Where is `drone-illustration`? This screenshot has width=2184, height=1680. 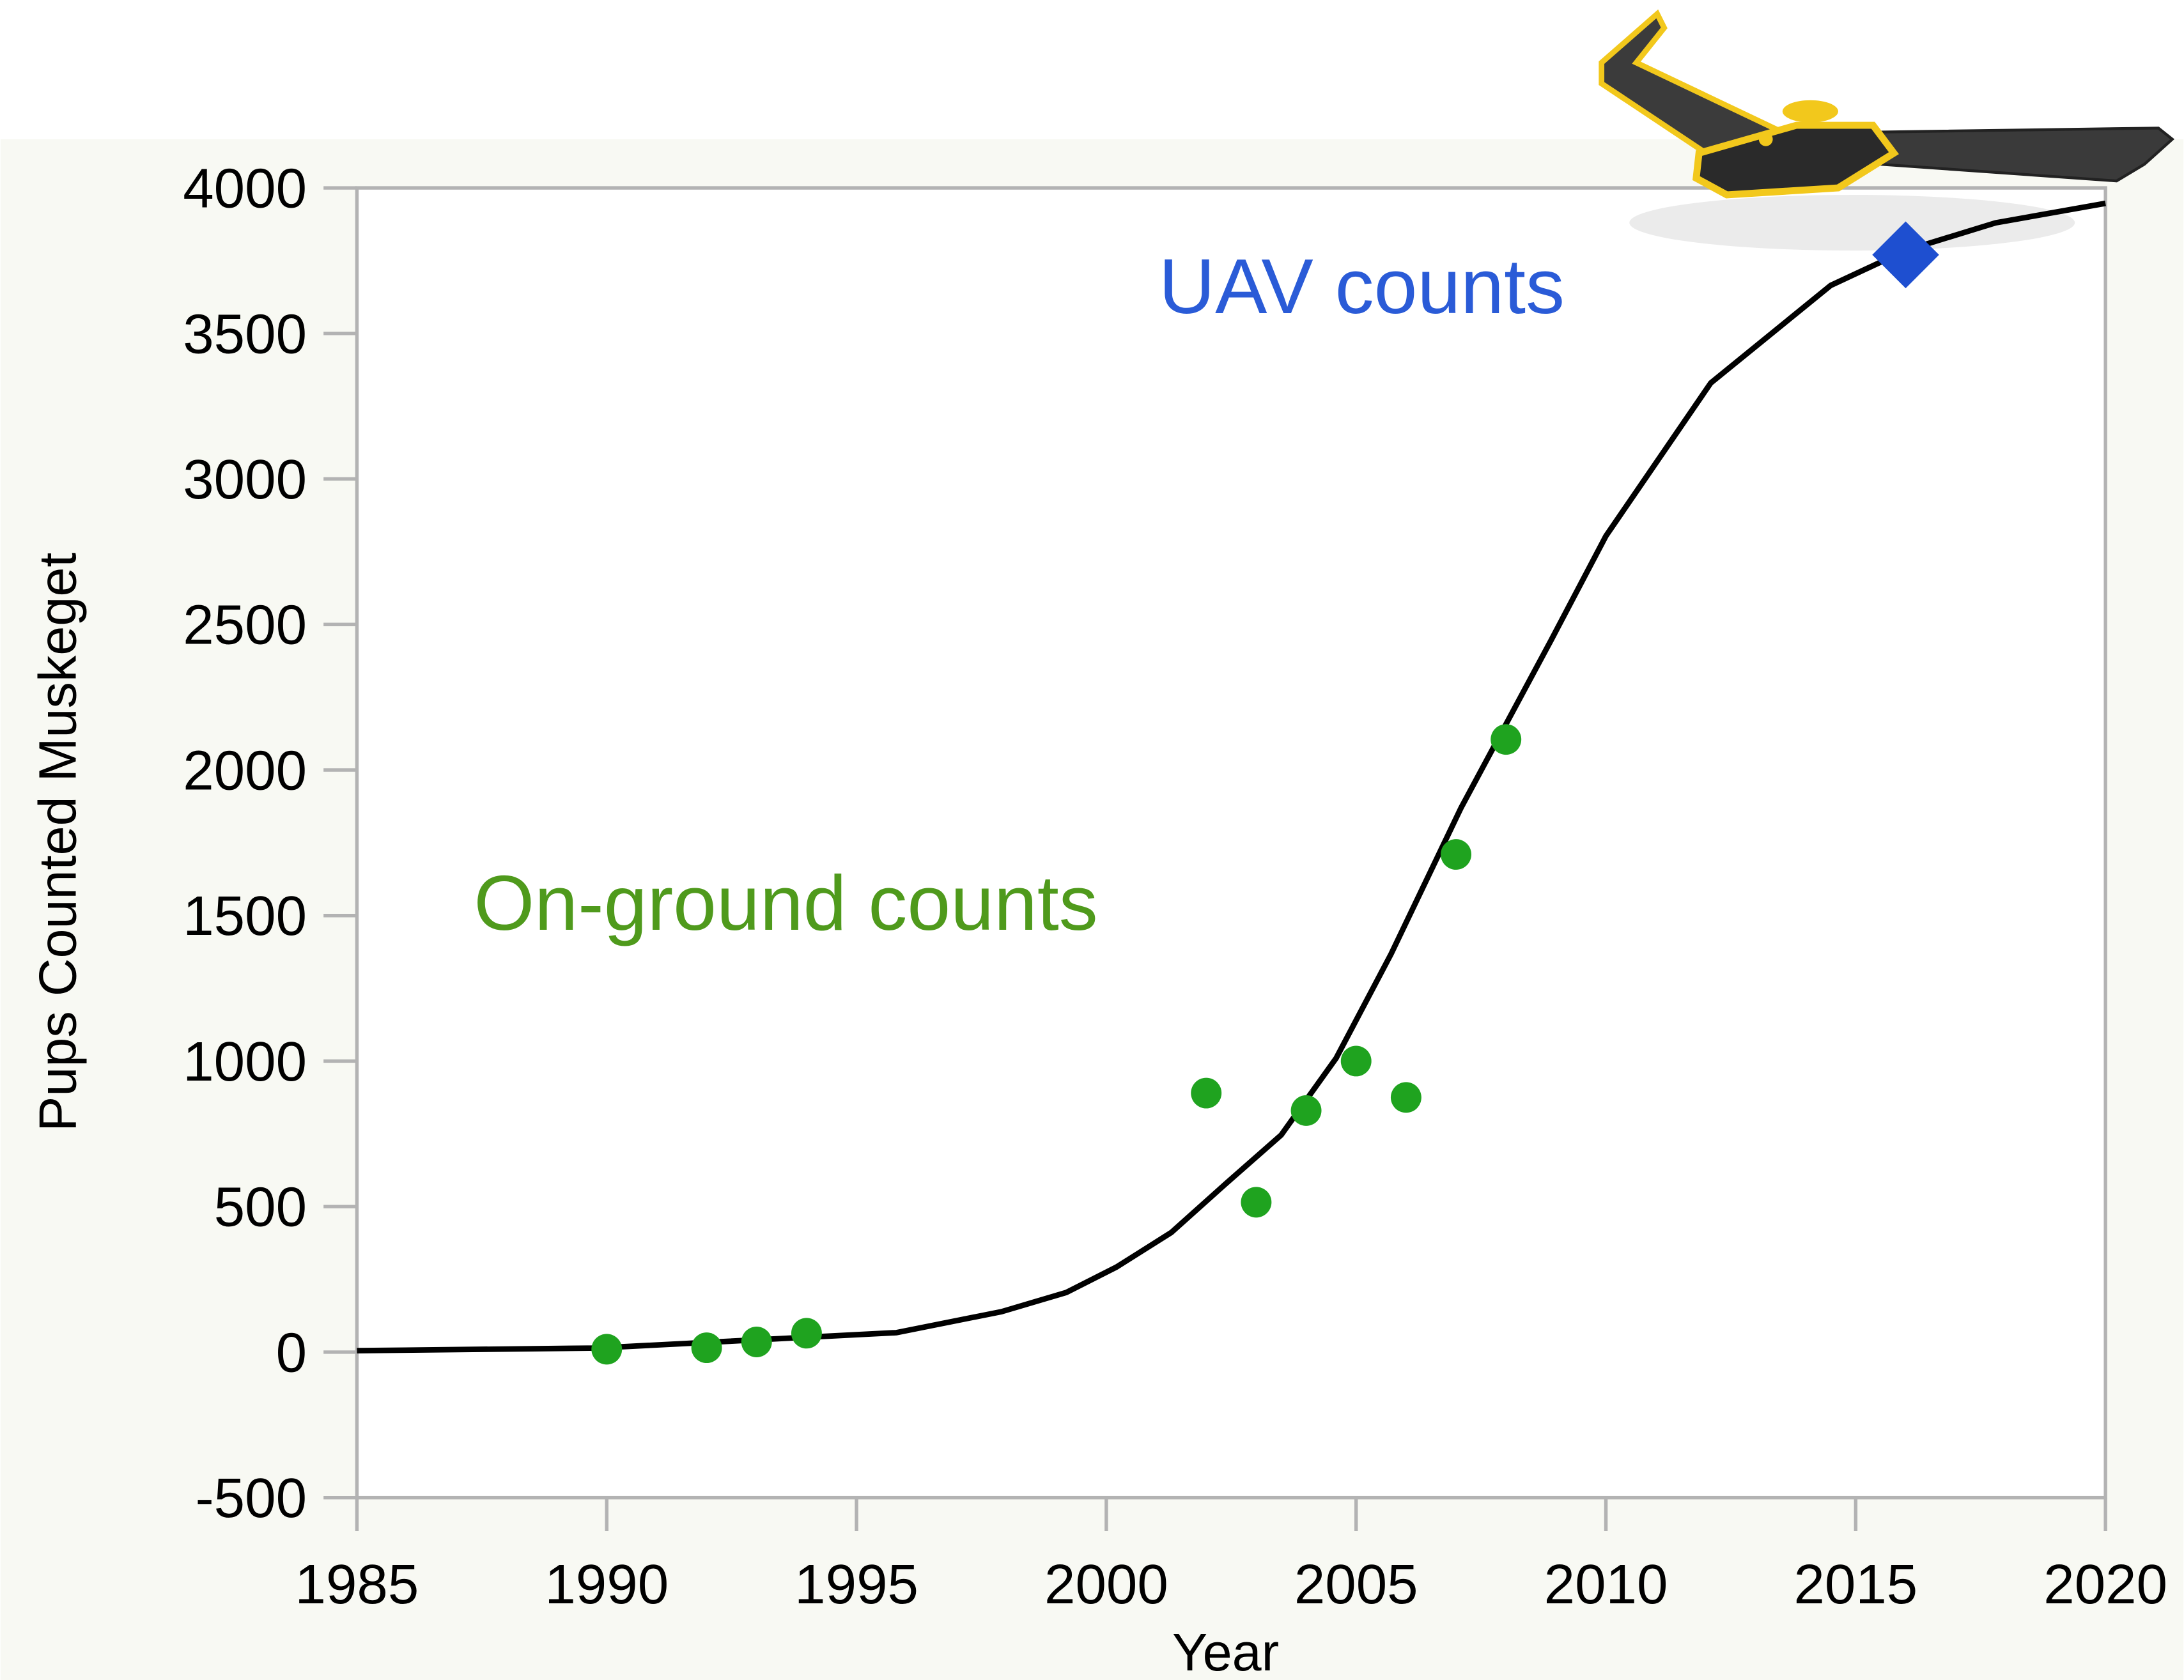 drone-illustration is located at coordinates (1887, 130).